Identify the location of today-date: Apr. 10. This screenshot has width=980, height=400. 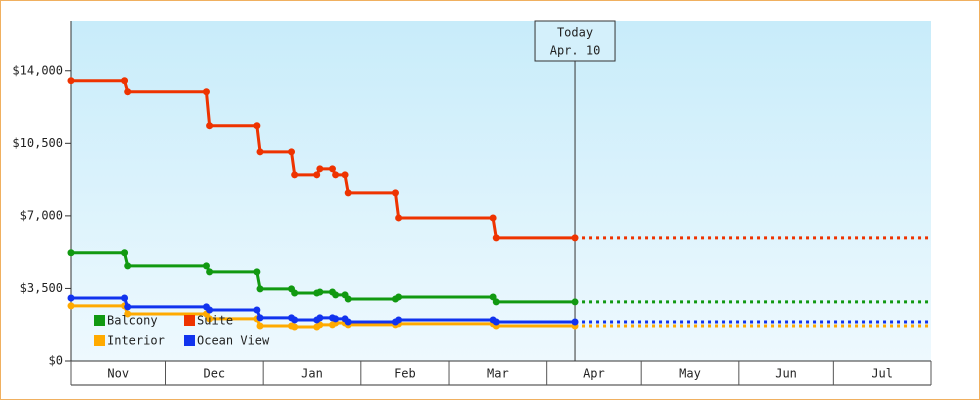
(575, 51).